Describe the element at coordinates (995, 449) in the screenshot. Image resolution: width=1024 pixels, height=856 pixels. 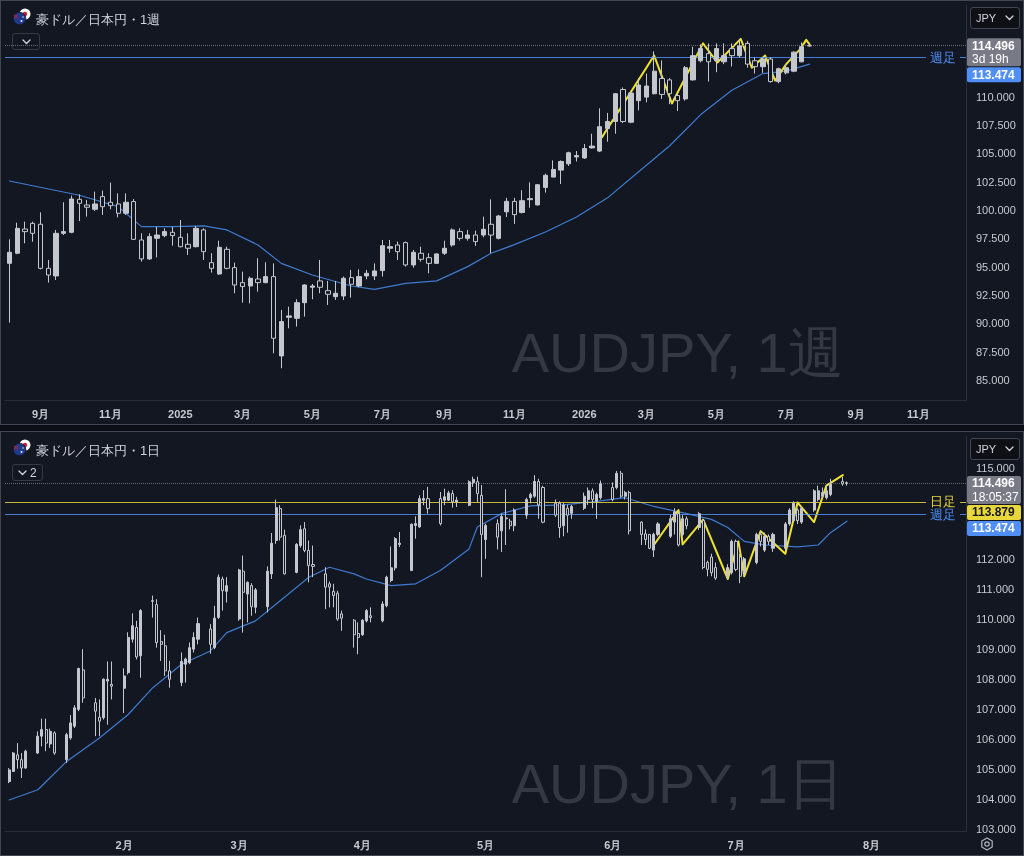
I see `dropdown-button: JPY` at that location.